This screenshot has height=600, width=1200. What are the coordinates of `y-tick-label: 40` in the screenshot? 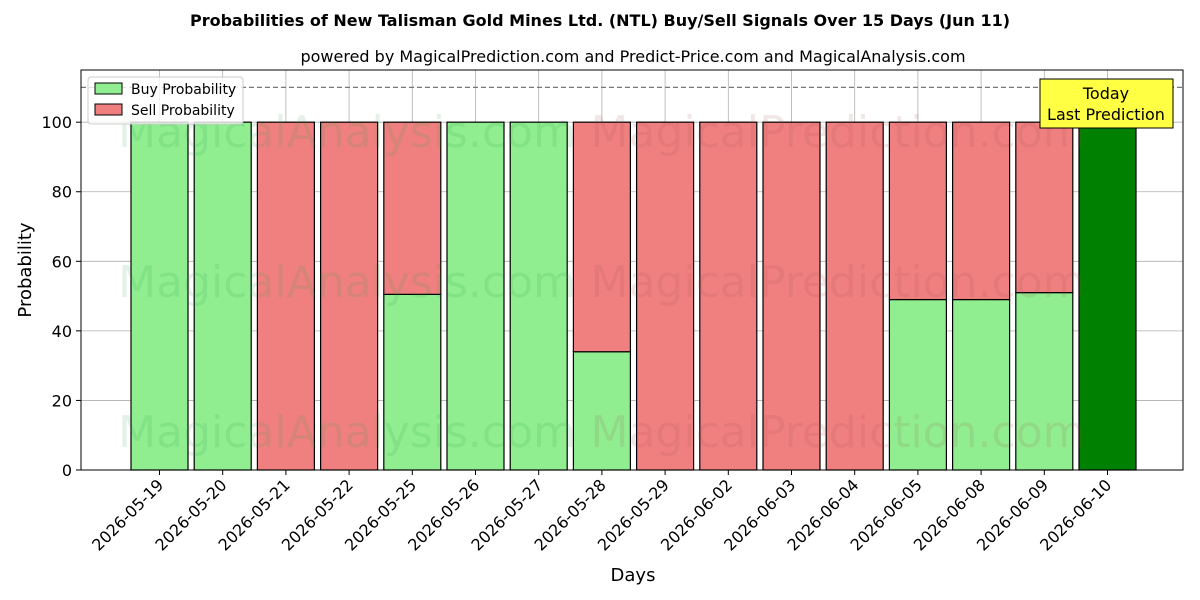 It's located at (62, 331).